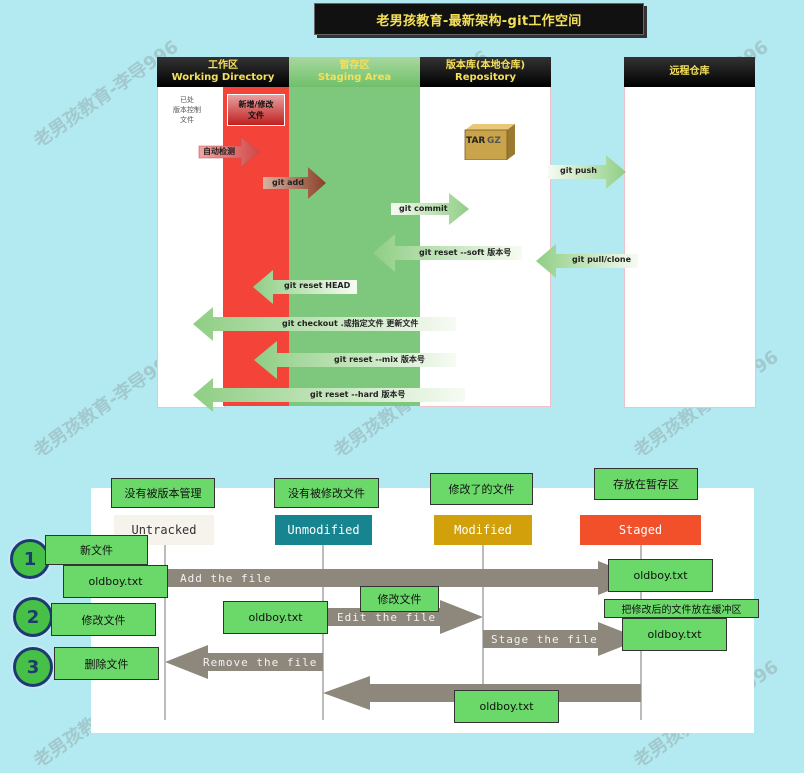 The image size is (804, 773). What do you see at coordinates (223, 77) in the screenshot?
I see `working-header-en: Working Directory` at bounding box center [223, 77].